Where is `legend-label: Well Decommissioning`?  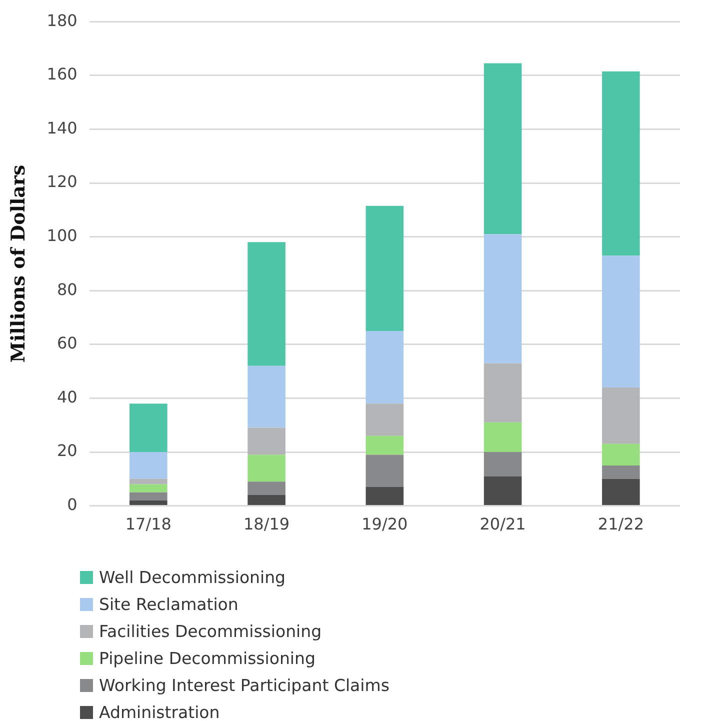 legend-label: Well Decommissioning is located at coordinates (192, 578).